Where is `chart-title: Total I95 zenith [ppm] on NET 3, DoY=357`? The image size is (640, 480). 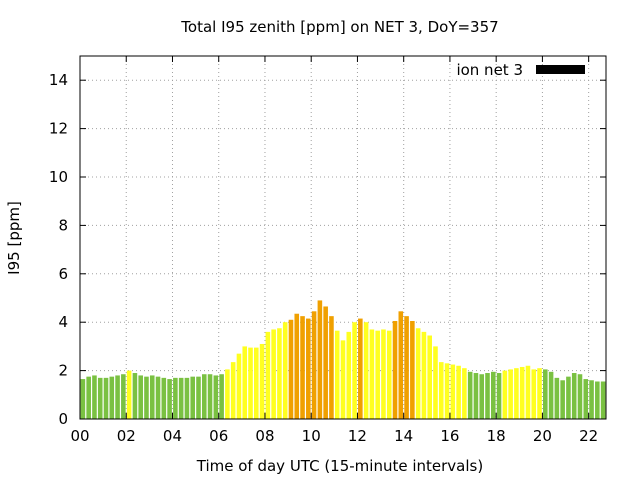
chart-title: Total I95 zenith [ppm] on NET 3, DoY=357 is located at coordinates (339, 27).